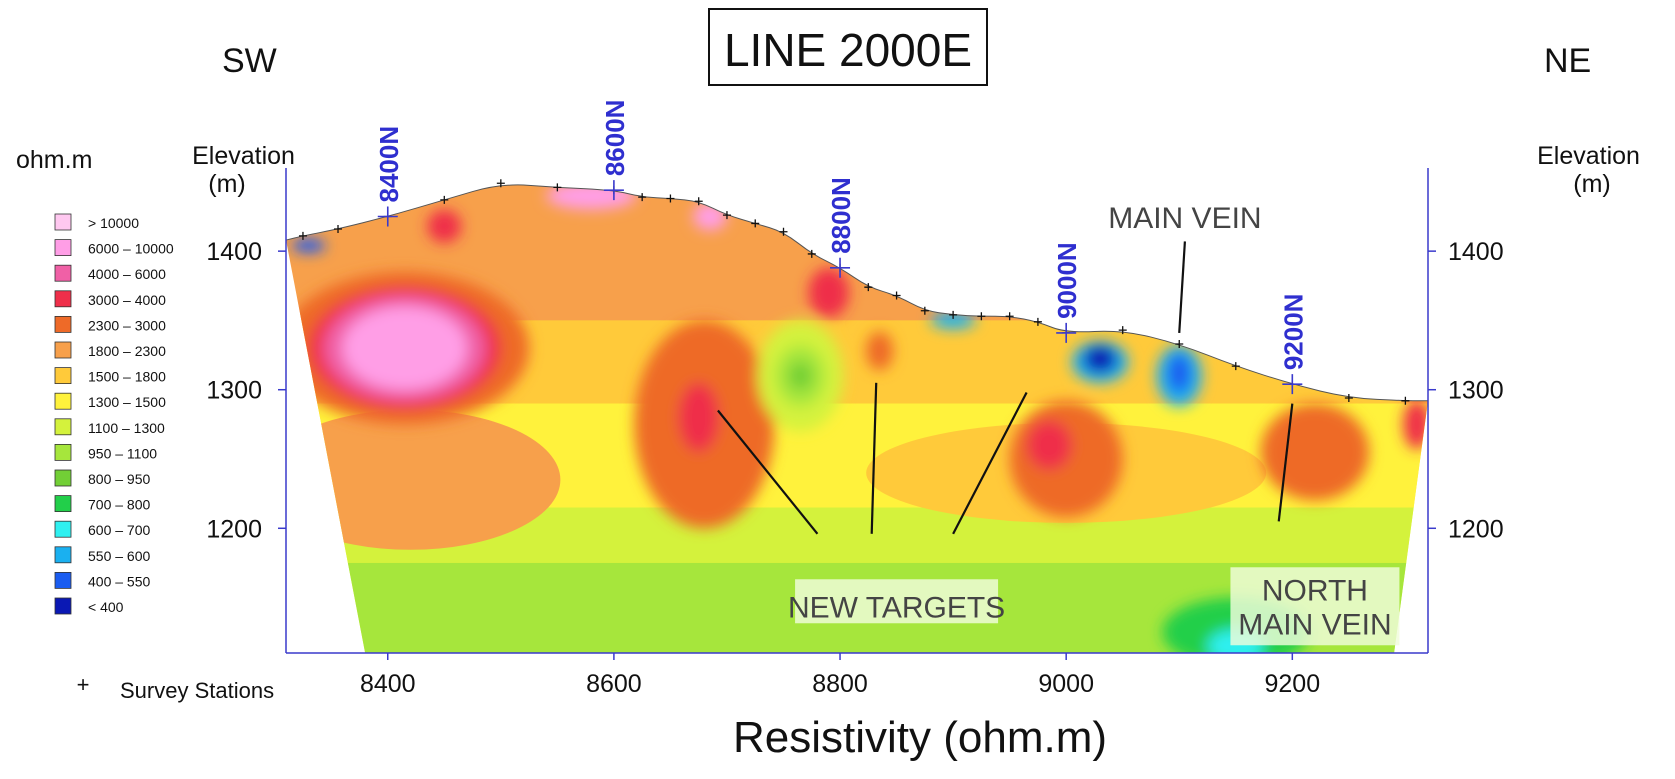 This screenshot has height=779, width=1675. Describe the element at coordinates (1315, 590) in the screenshot. I see `annotation-label-line: NORTH` at that location.